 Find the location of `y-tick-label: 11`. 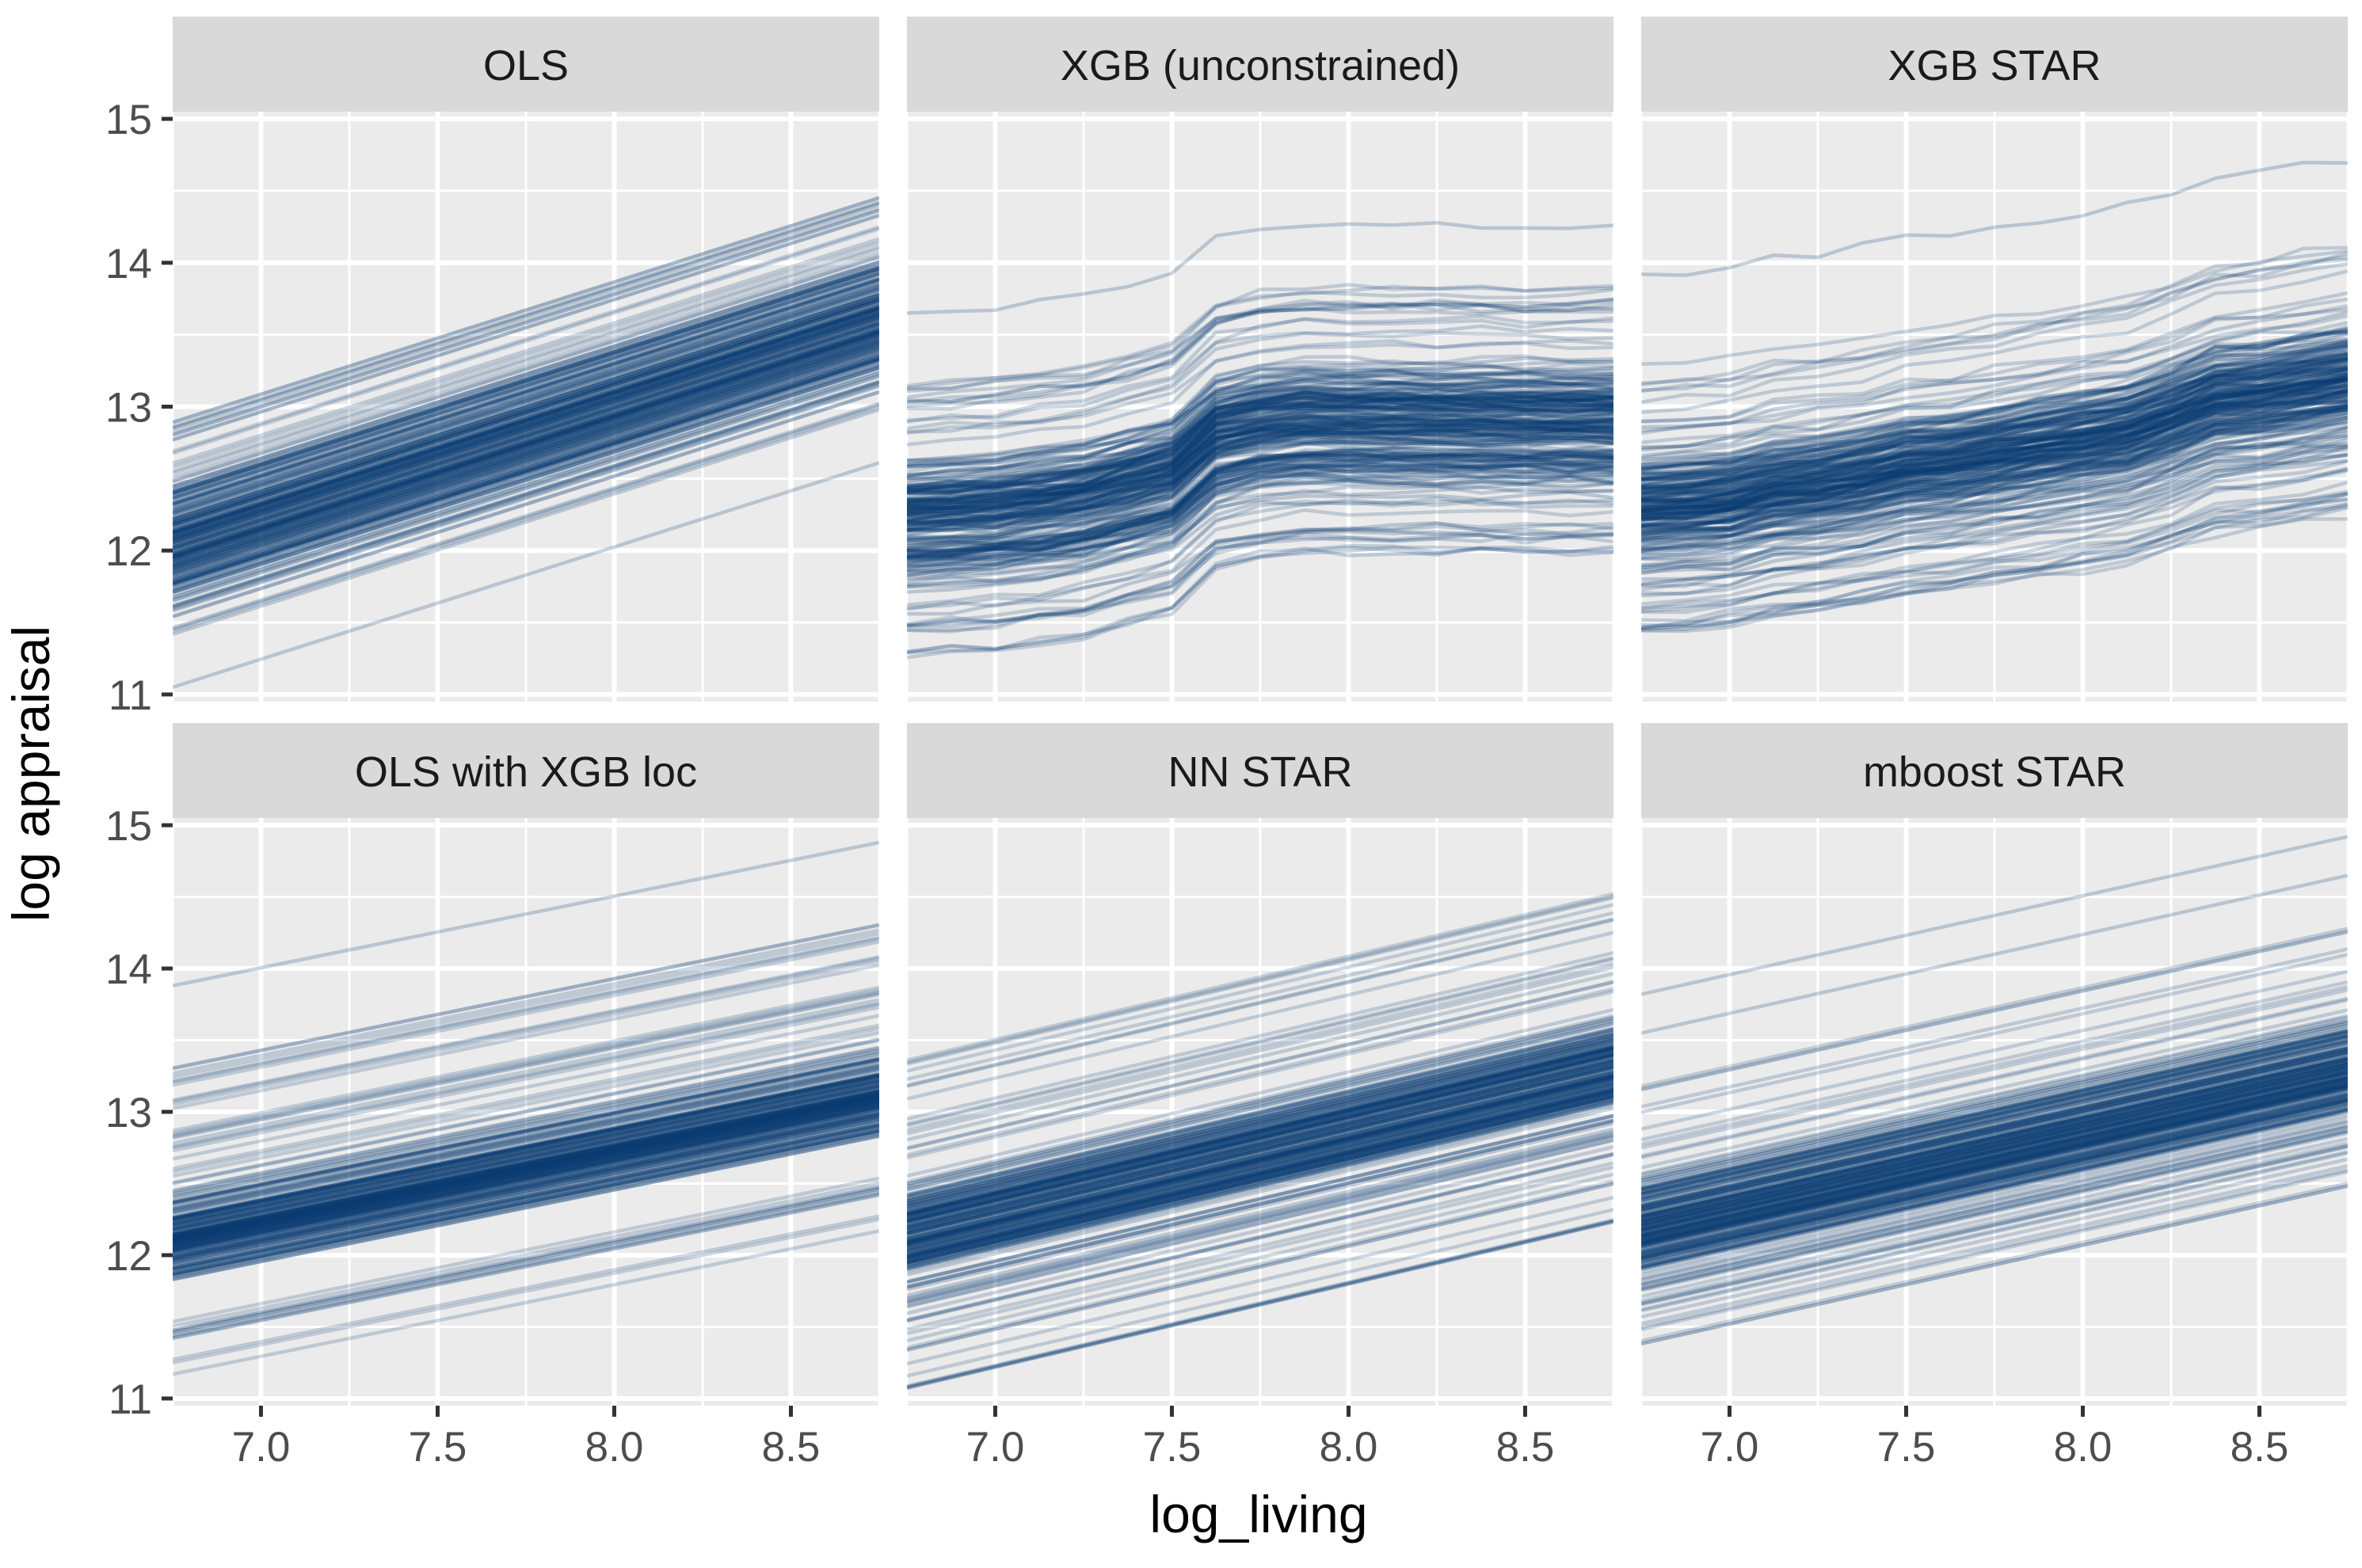

y-tick-label: 11 is located at coordinates (130, 1399).